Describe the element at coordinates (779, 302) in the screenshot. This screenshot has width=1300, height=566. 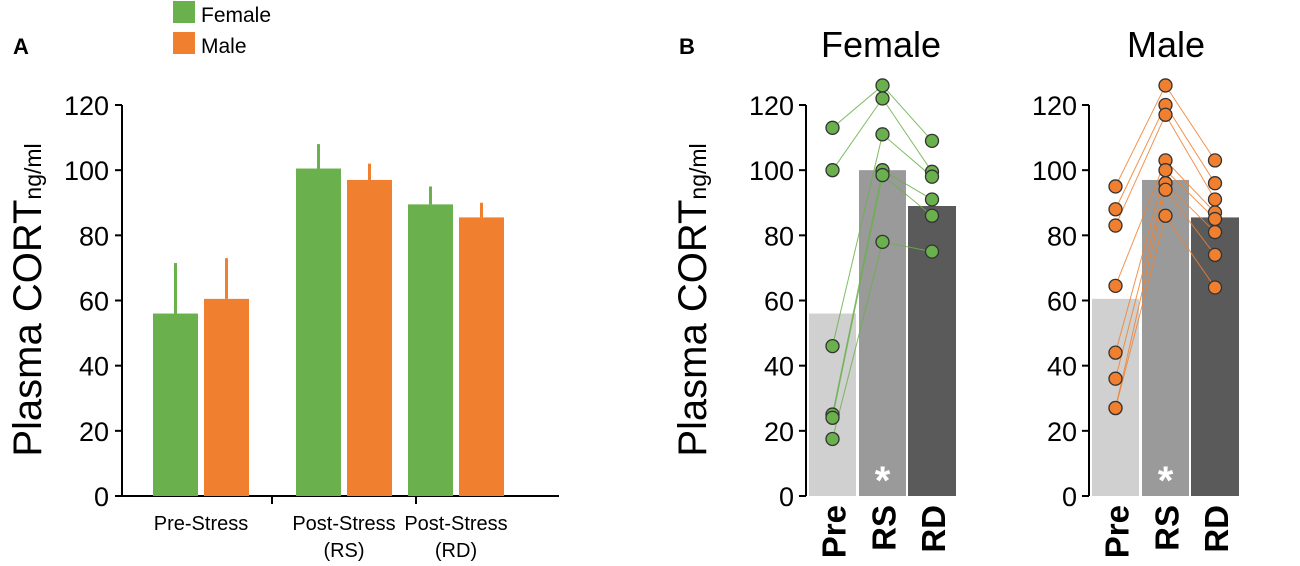
I see `female-ytick-label: 60` at that location.